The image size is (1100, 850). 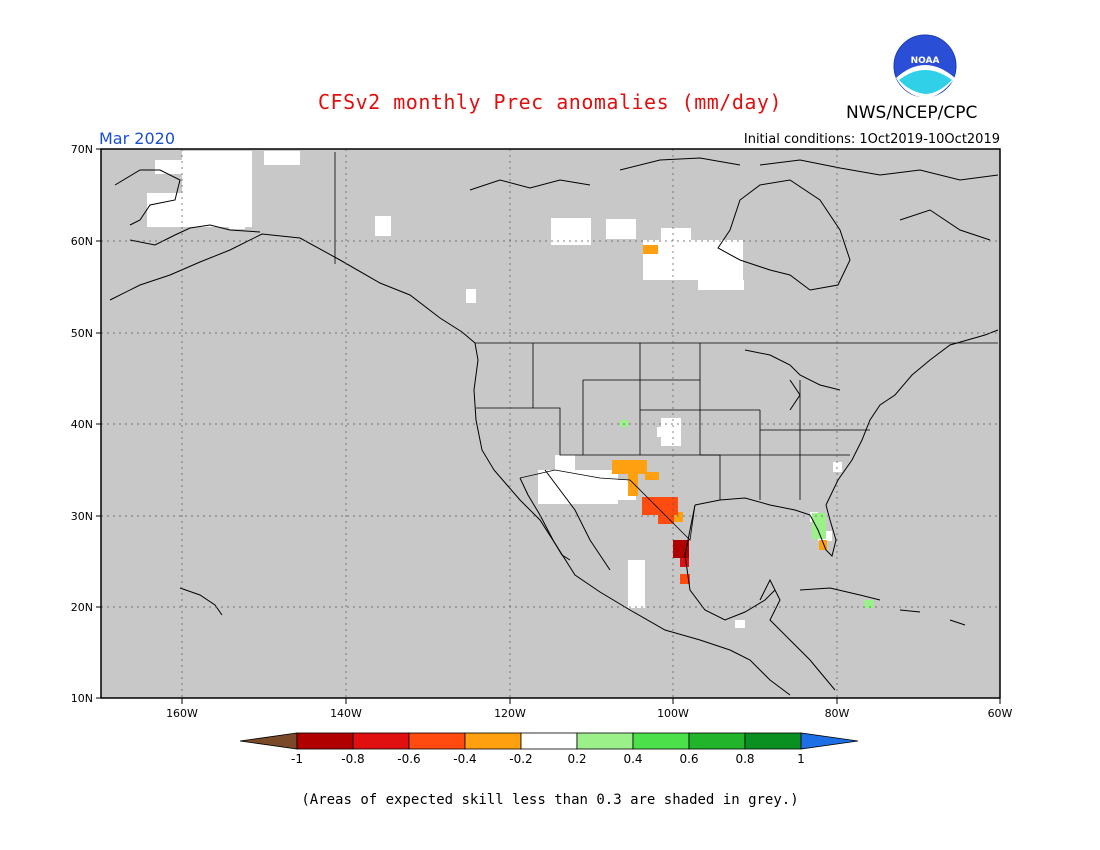 I want to click on org-label: NWS/NCEP/CPC, so click(x=912, y=113).